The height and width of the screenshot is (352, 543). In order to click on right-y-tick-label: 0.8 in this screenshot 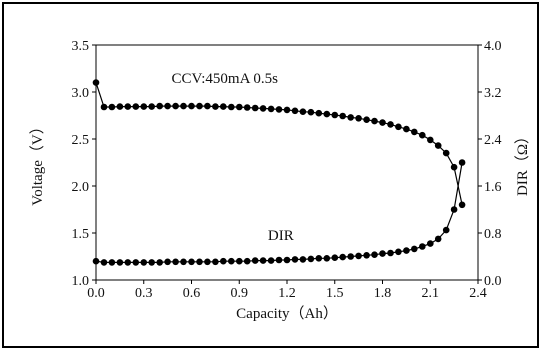, I will do `click(493, 234)`.